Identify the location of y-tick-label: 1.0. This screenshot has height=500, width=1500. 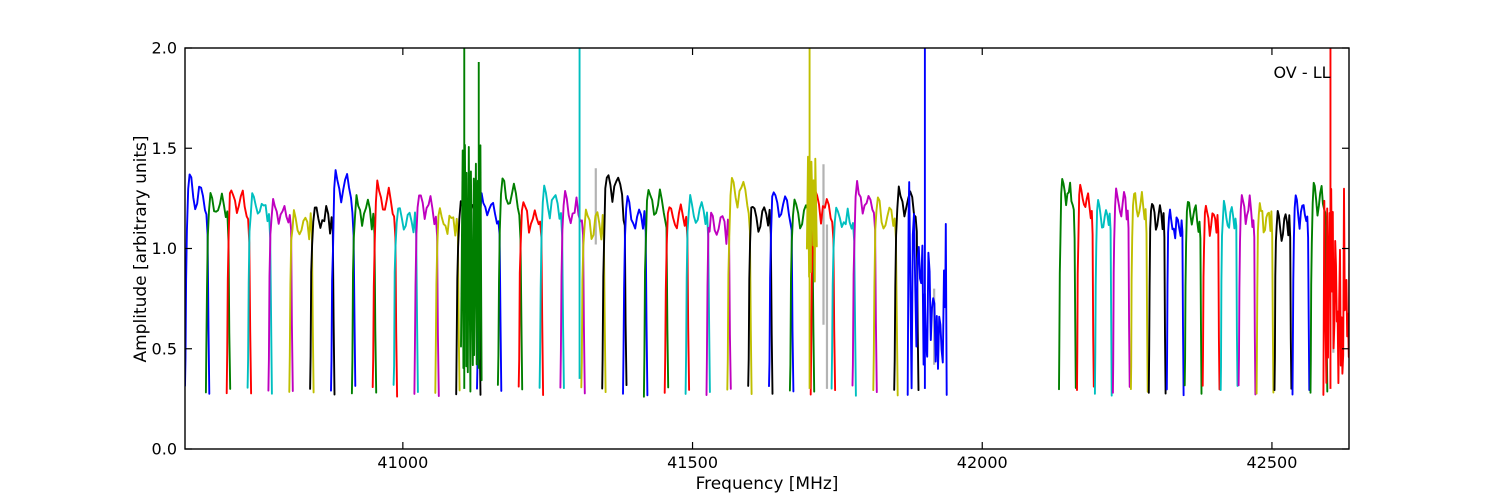
(164, 248).